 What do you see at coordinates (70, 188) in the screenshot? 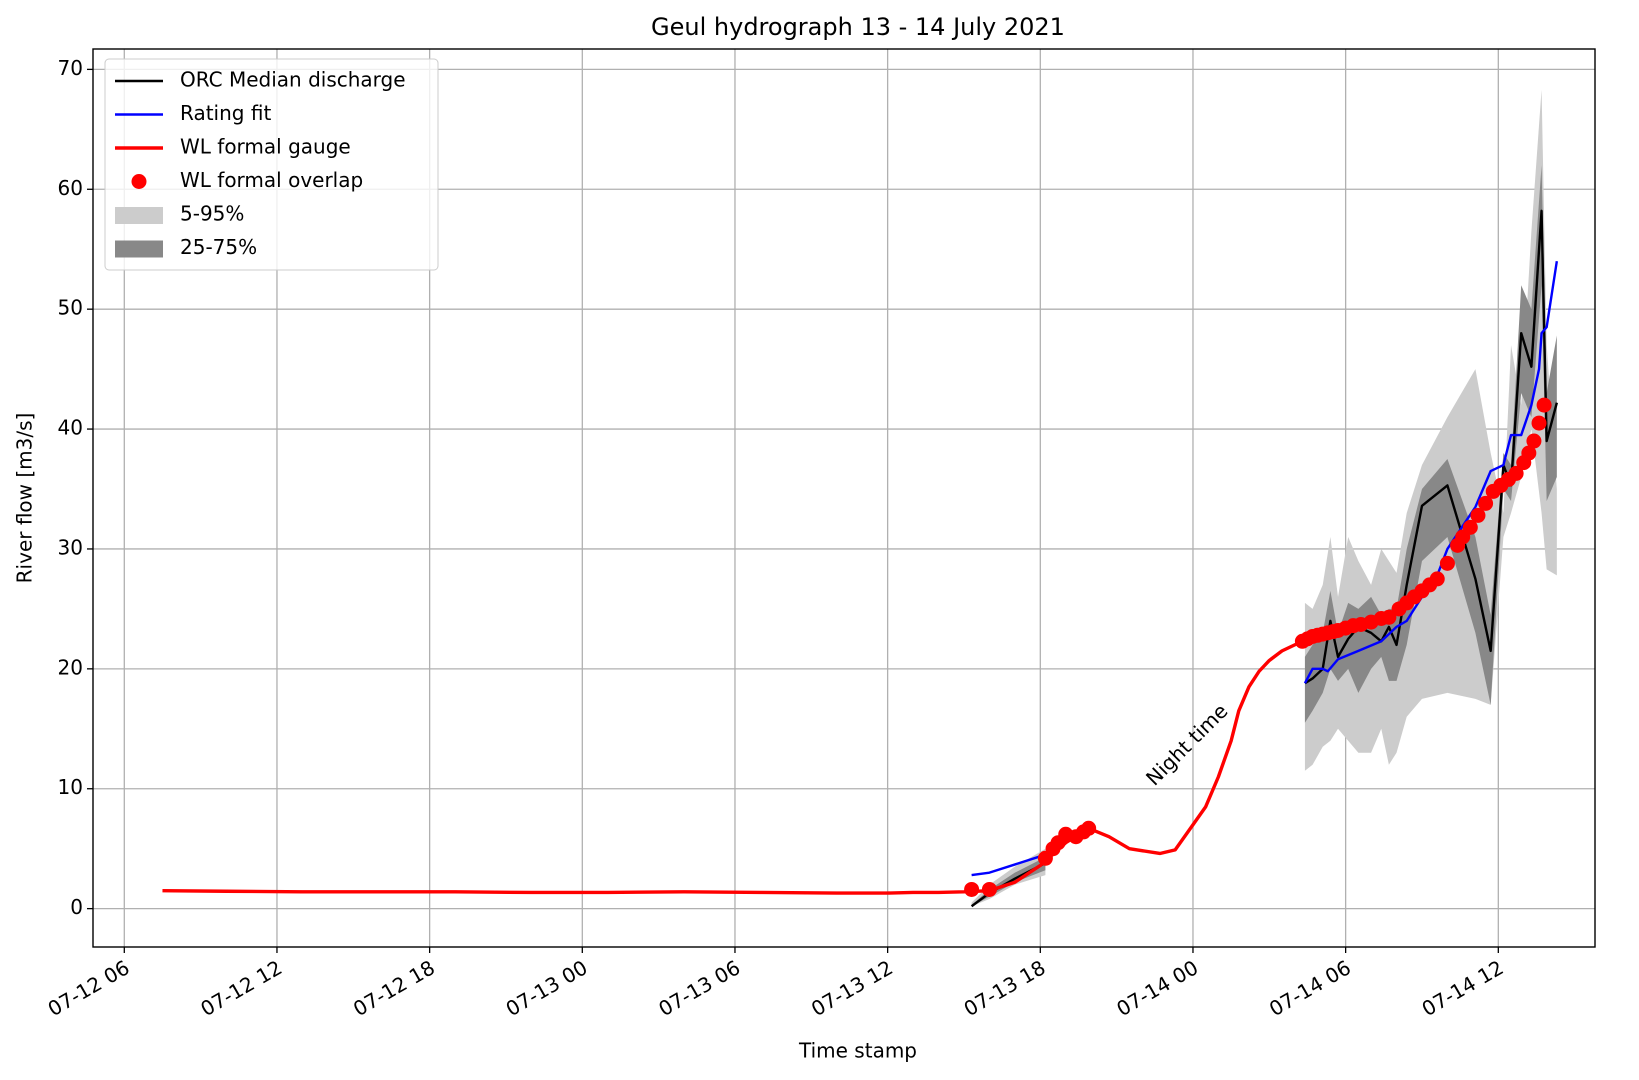
I see `y-tick-label: 60` at bounding box center [70, 188].